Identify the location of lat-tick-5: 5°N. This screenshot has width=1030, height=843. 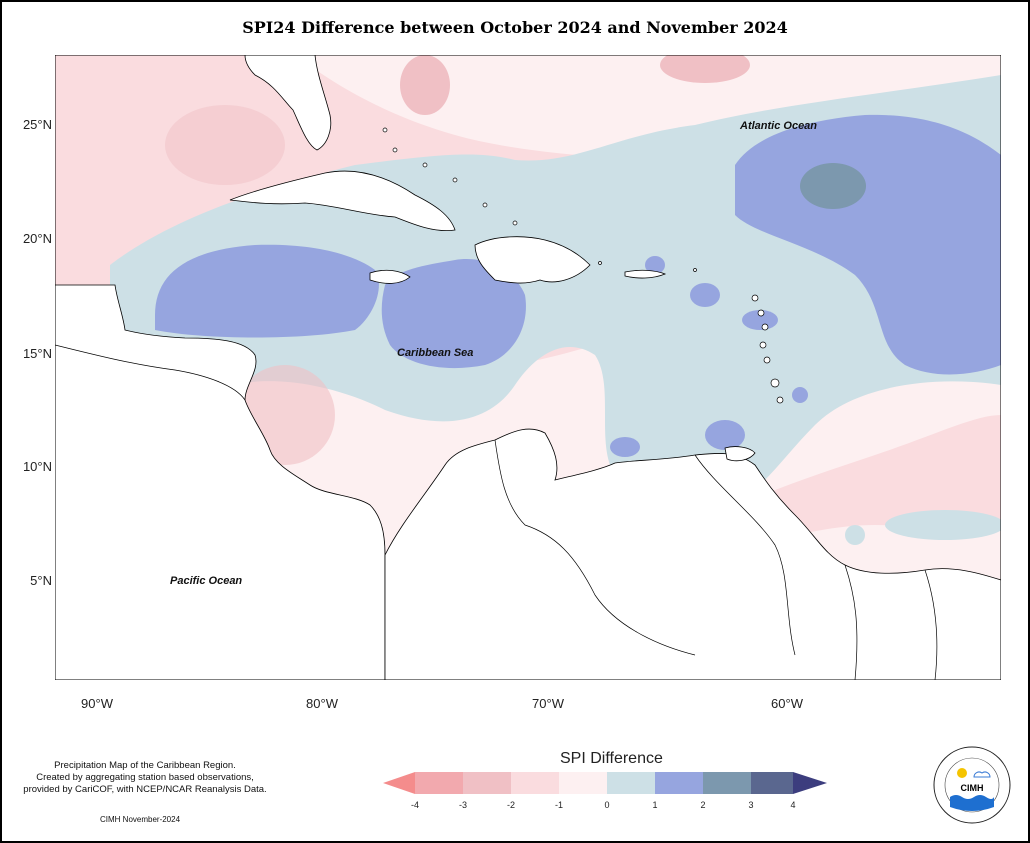
(41, 580).